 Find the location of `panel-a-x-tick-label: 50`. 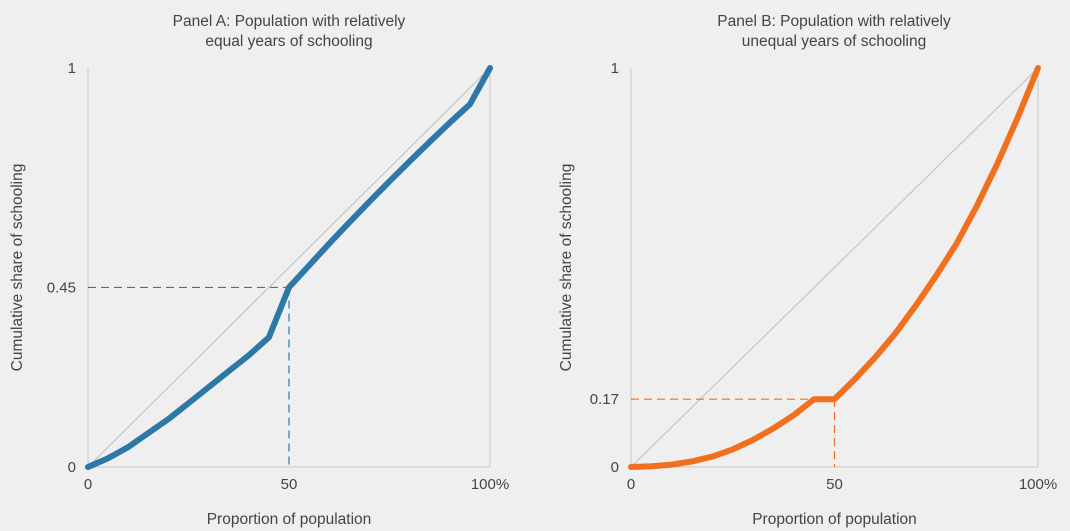

panel-a-x-tick-label: 50 is located at coordinates (289, 484).